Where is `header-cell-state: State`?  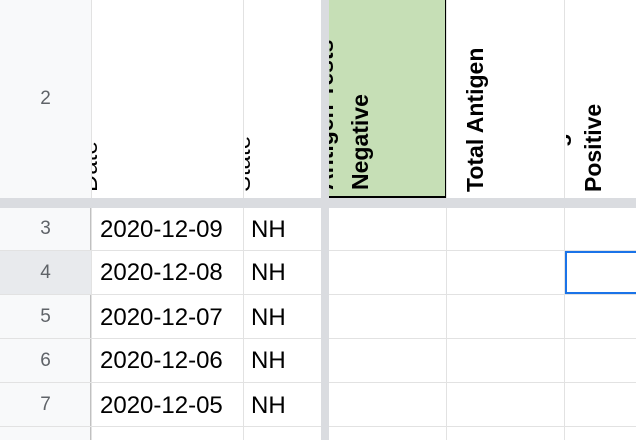
header-cell-state: State is located at coordinates (283, 99).